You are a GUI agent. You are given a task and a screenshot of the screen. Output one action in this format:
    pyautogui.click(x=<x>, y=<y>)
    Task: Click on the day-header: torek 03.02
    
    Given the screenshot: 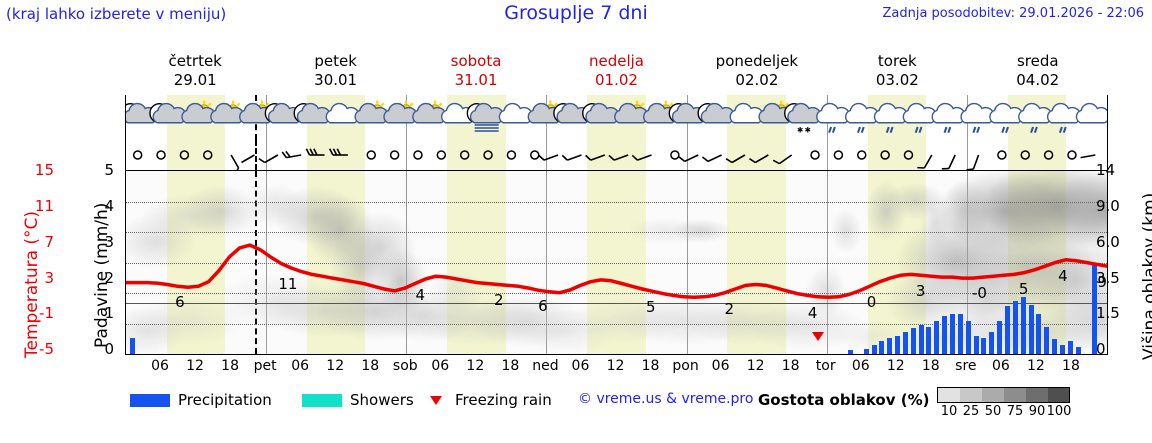 What is the action you would take?
    pyautogui.click(x=897, y=72)
    